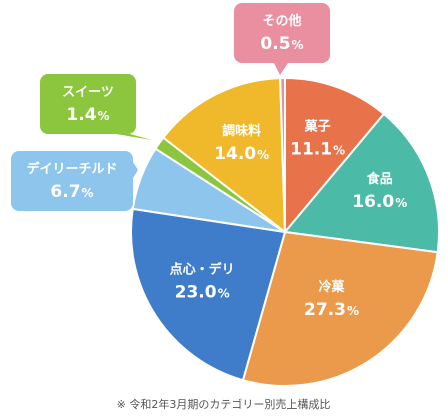  Describe the element at coordinates (202, 269) in the screenshot. I see `slice-label-name: 点心・デリ` at that location.